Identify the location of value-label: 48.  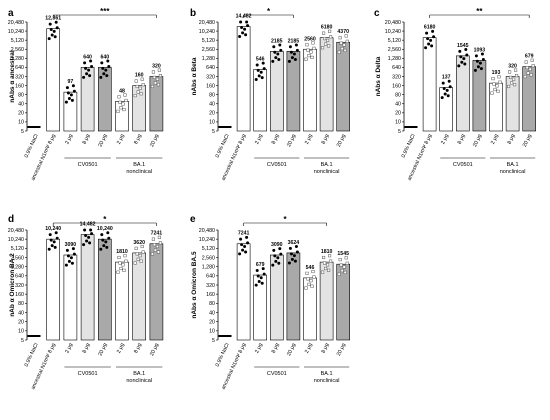
(122, 91).